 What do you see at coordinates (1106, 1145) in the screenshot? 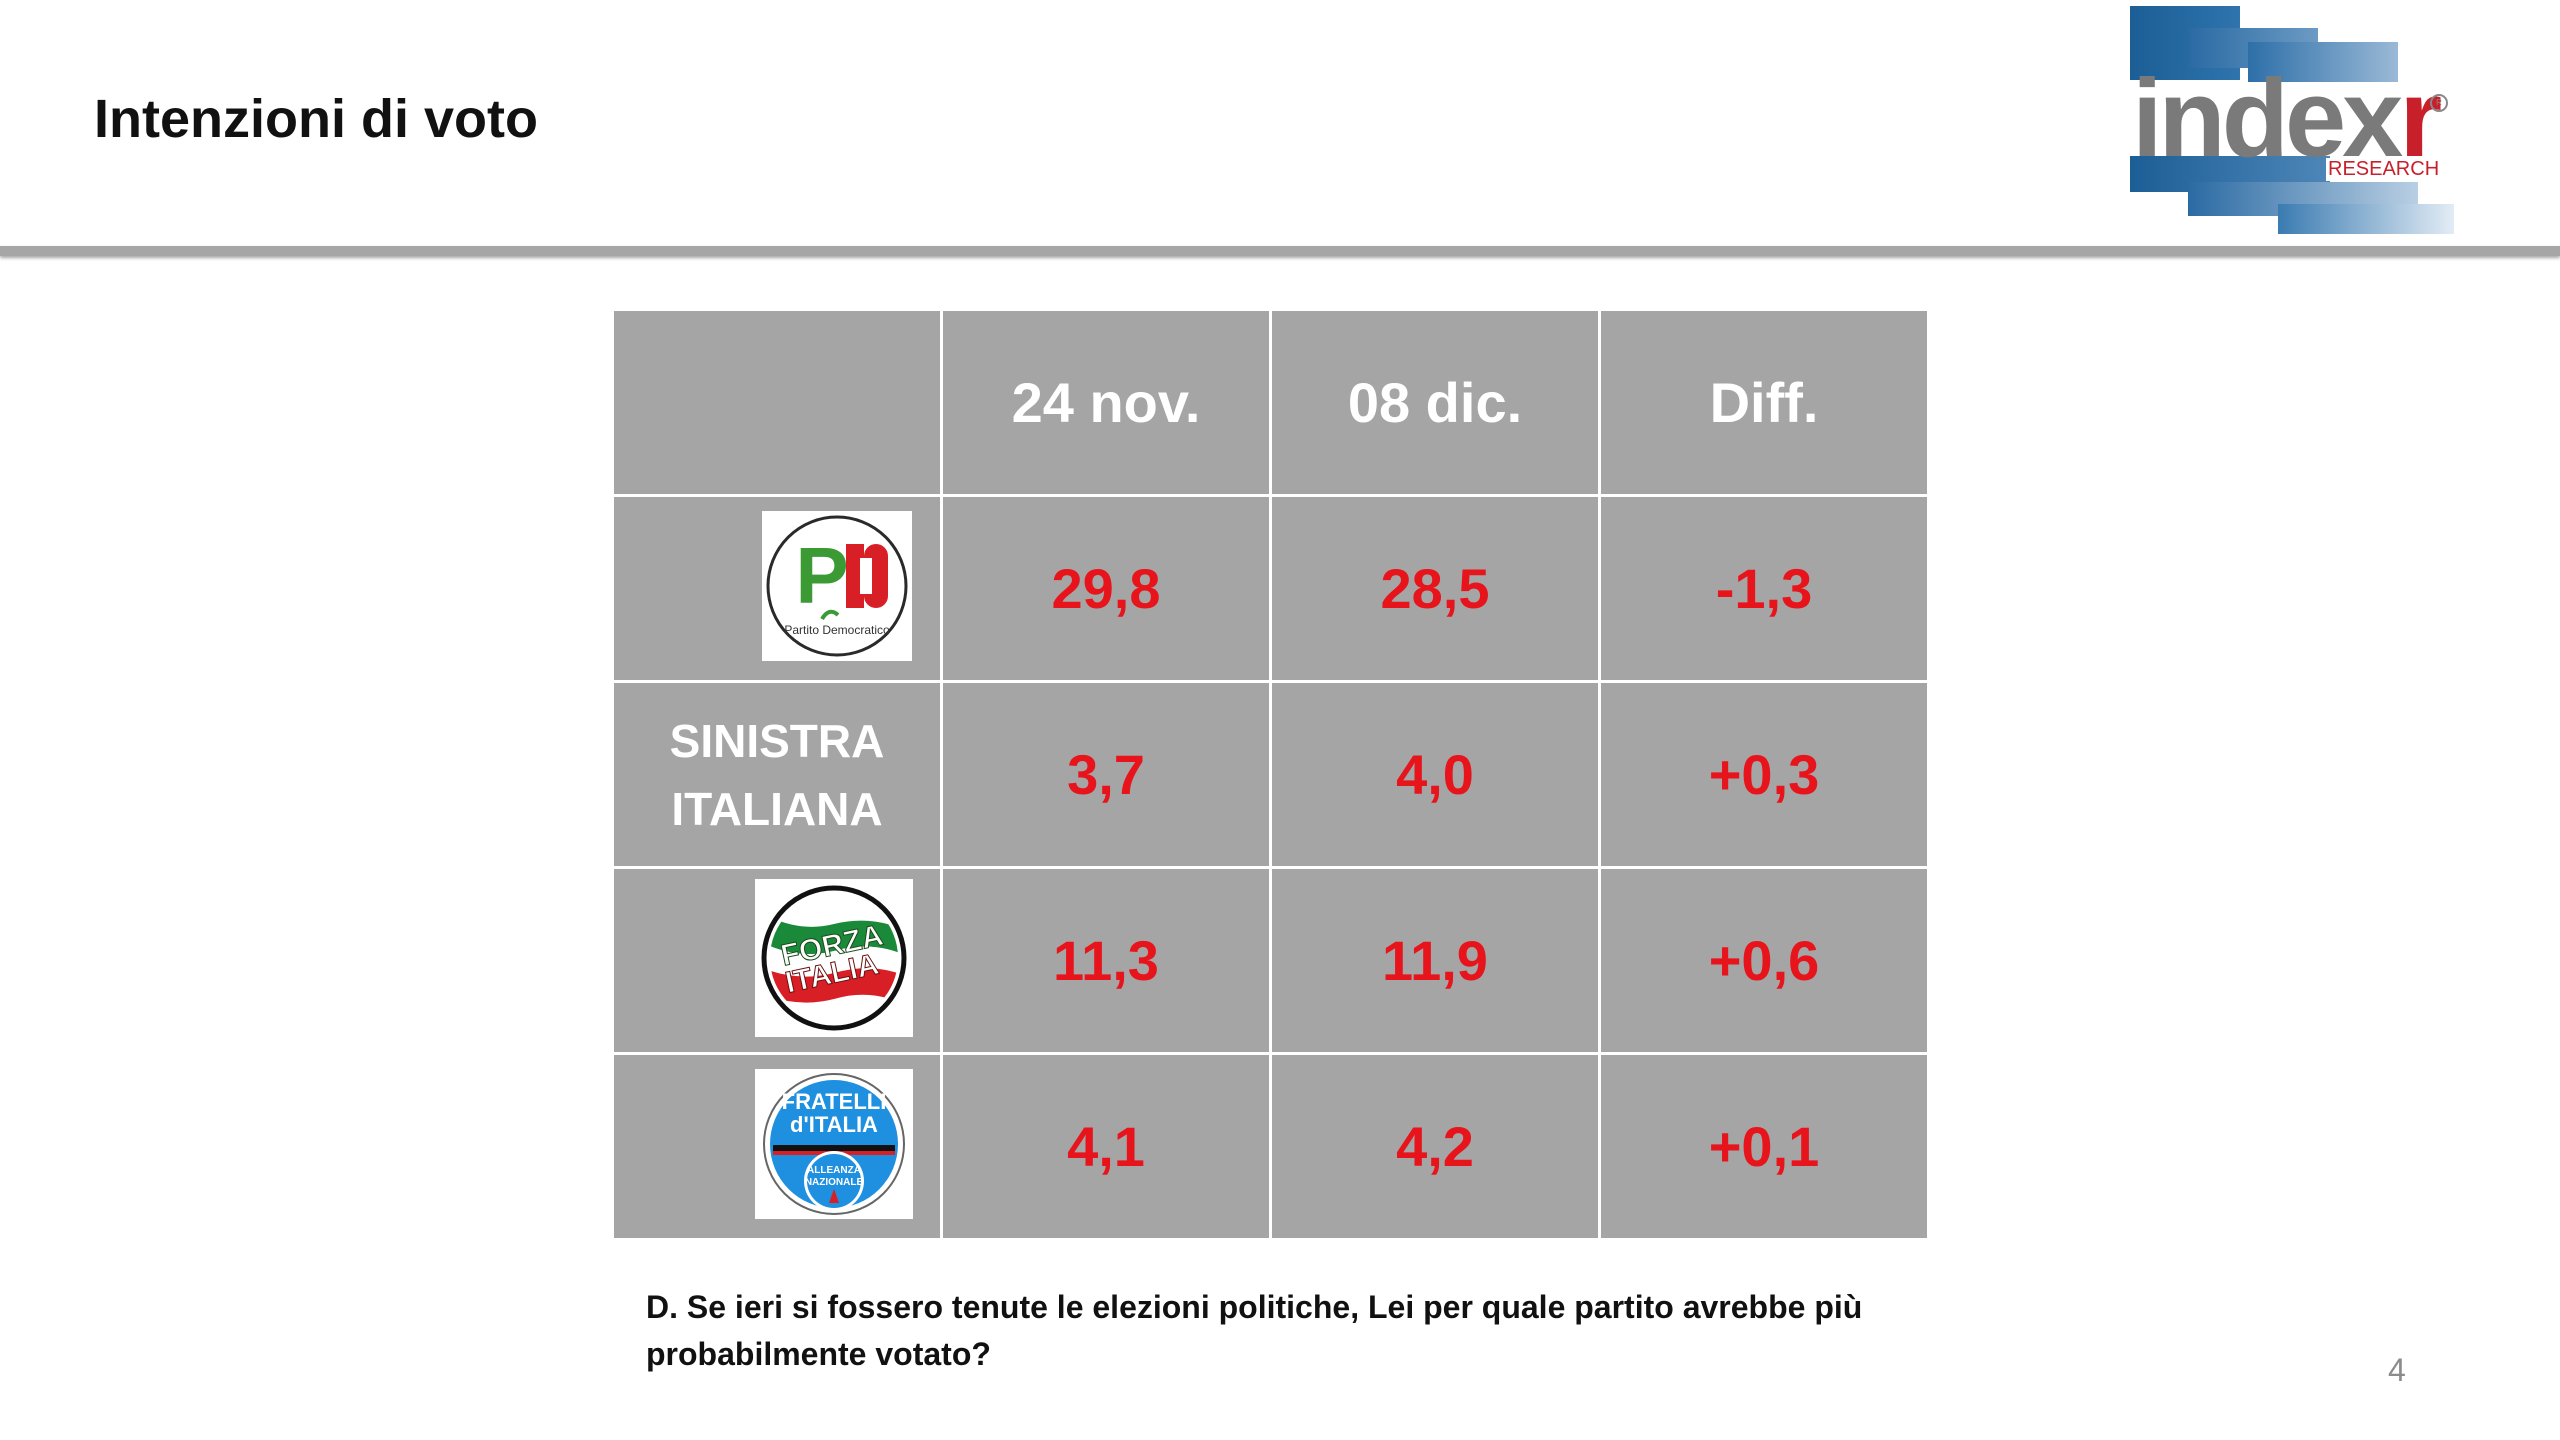
I see `value-cell: 4,1` at bounding box center [1106, 1145].